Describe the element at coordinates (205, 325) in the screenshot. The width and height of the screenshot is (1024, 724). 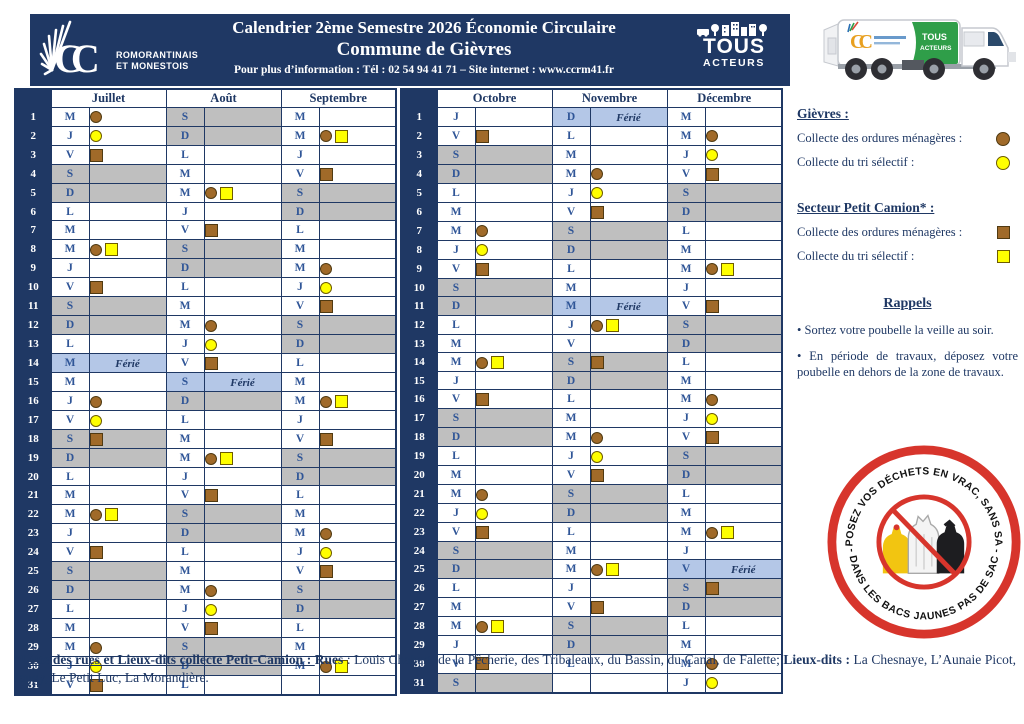
I see `calendar-row: 12 D M S` at that location.